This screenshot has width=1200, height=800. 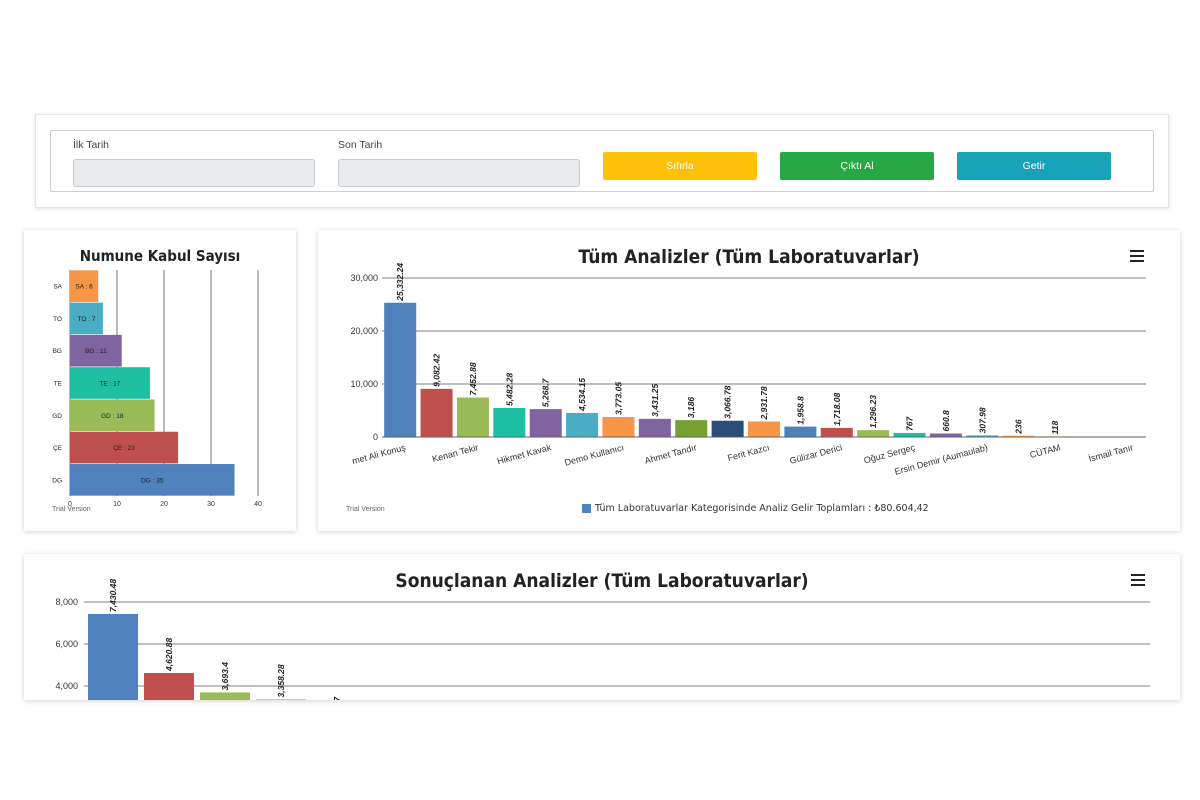 I want to click on x-tick-label: 30, so click(x=211, y=504).